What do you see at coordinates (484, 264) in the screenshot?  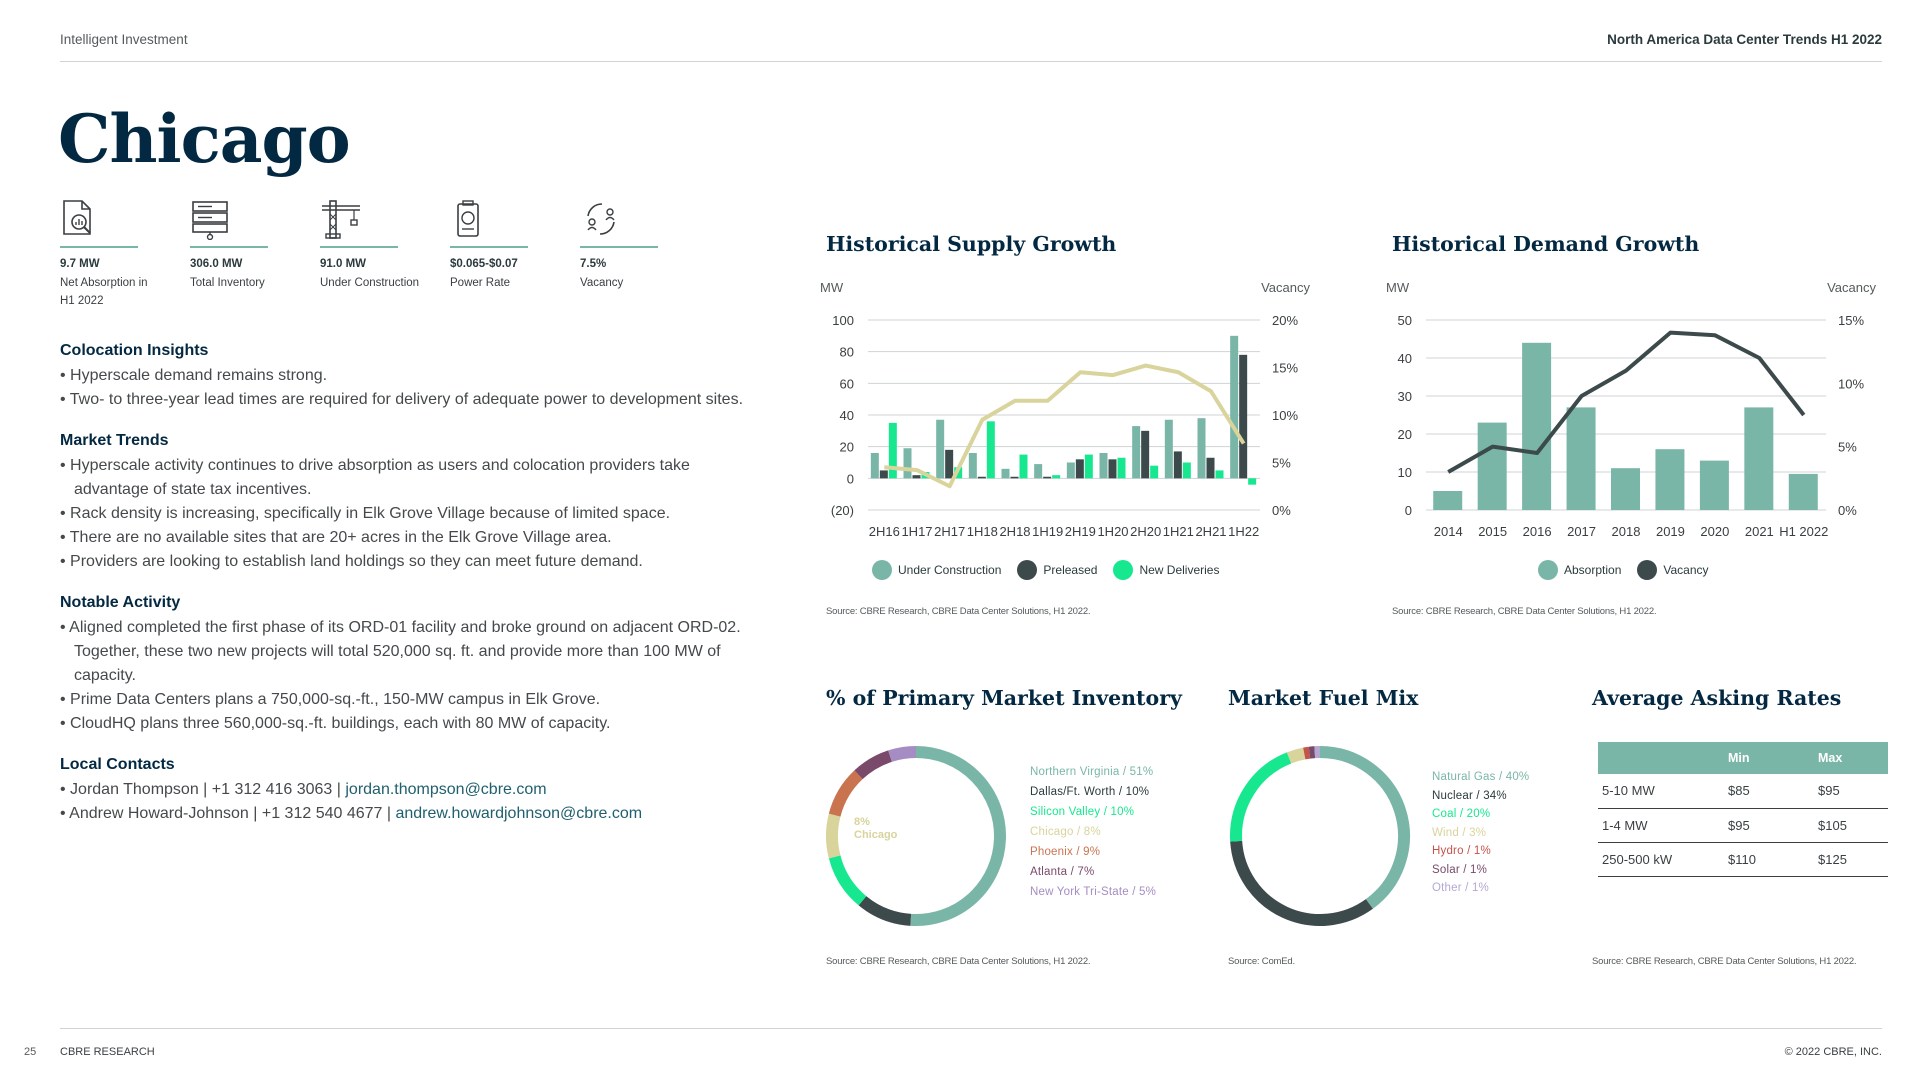 I see `stat-value: $0.065-$0.07` at bounding box center [484, 264].